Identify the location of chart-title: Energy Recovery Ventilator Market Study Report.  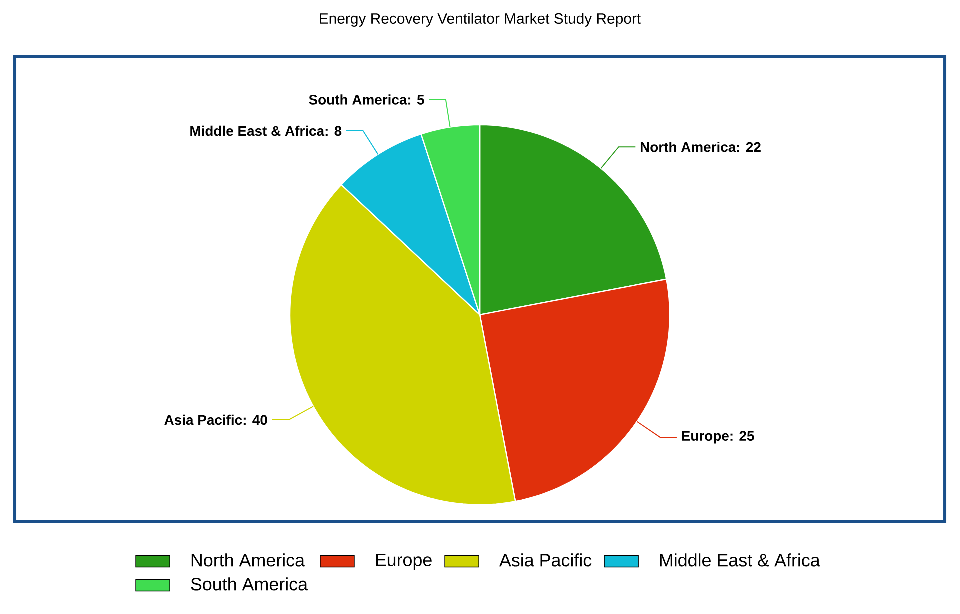
(480, 20).